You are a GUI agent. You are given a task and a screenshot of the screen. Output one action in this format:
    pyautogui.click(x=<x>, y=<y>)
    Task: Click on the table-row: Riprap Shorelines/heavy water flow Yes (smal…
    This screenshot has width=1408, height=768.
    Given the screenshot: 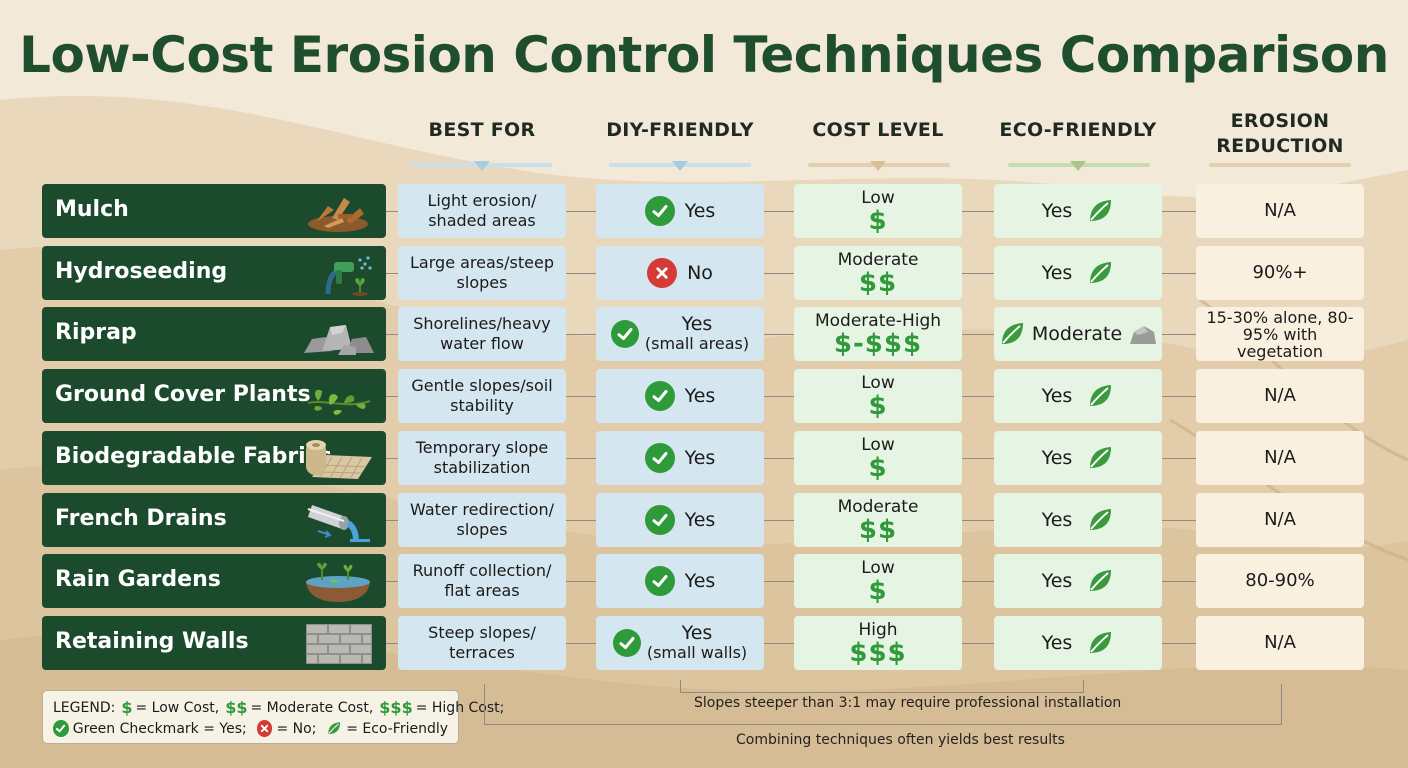 What is the action you would take?
    pyautogui.click(x=704, y=334)
    